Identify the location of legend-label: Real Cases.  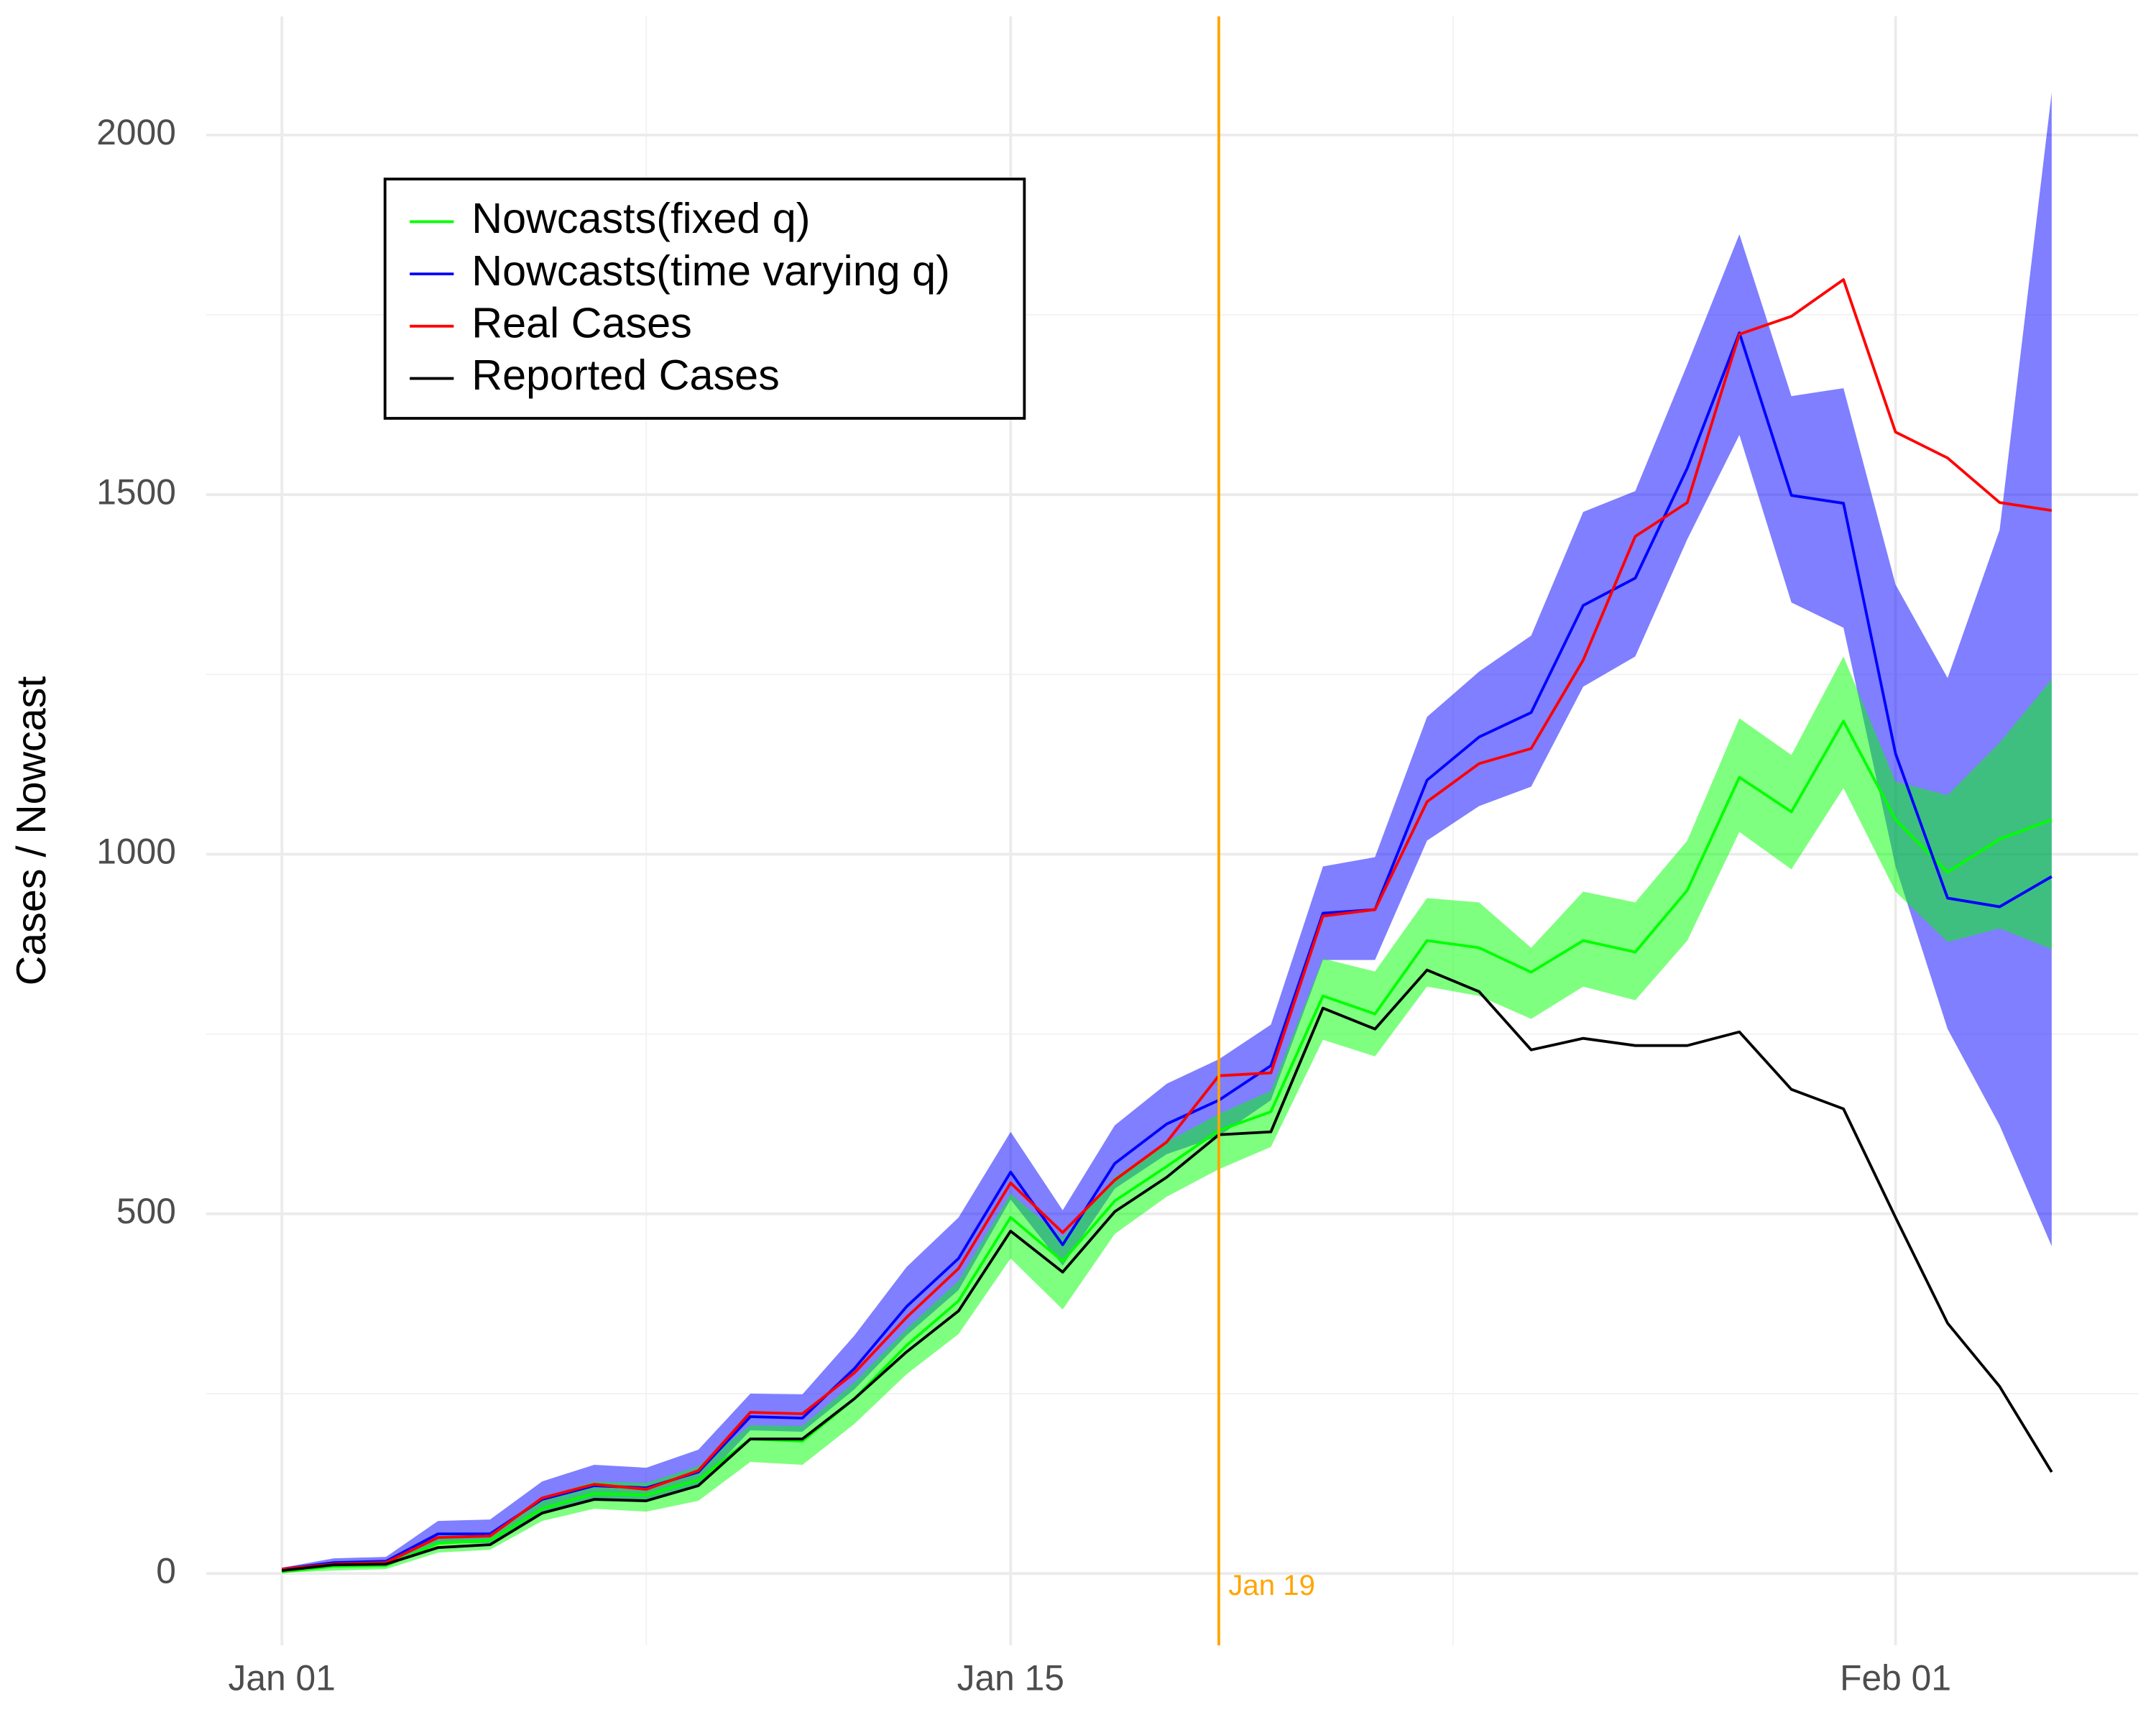
(581, 322).